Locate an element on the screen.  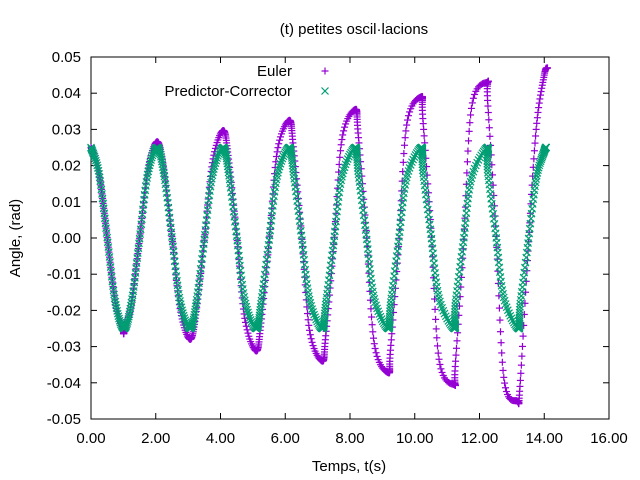
y-tick-label: -0.02 is located at coordinates (64, 310).